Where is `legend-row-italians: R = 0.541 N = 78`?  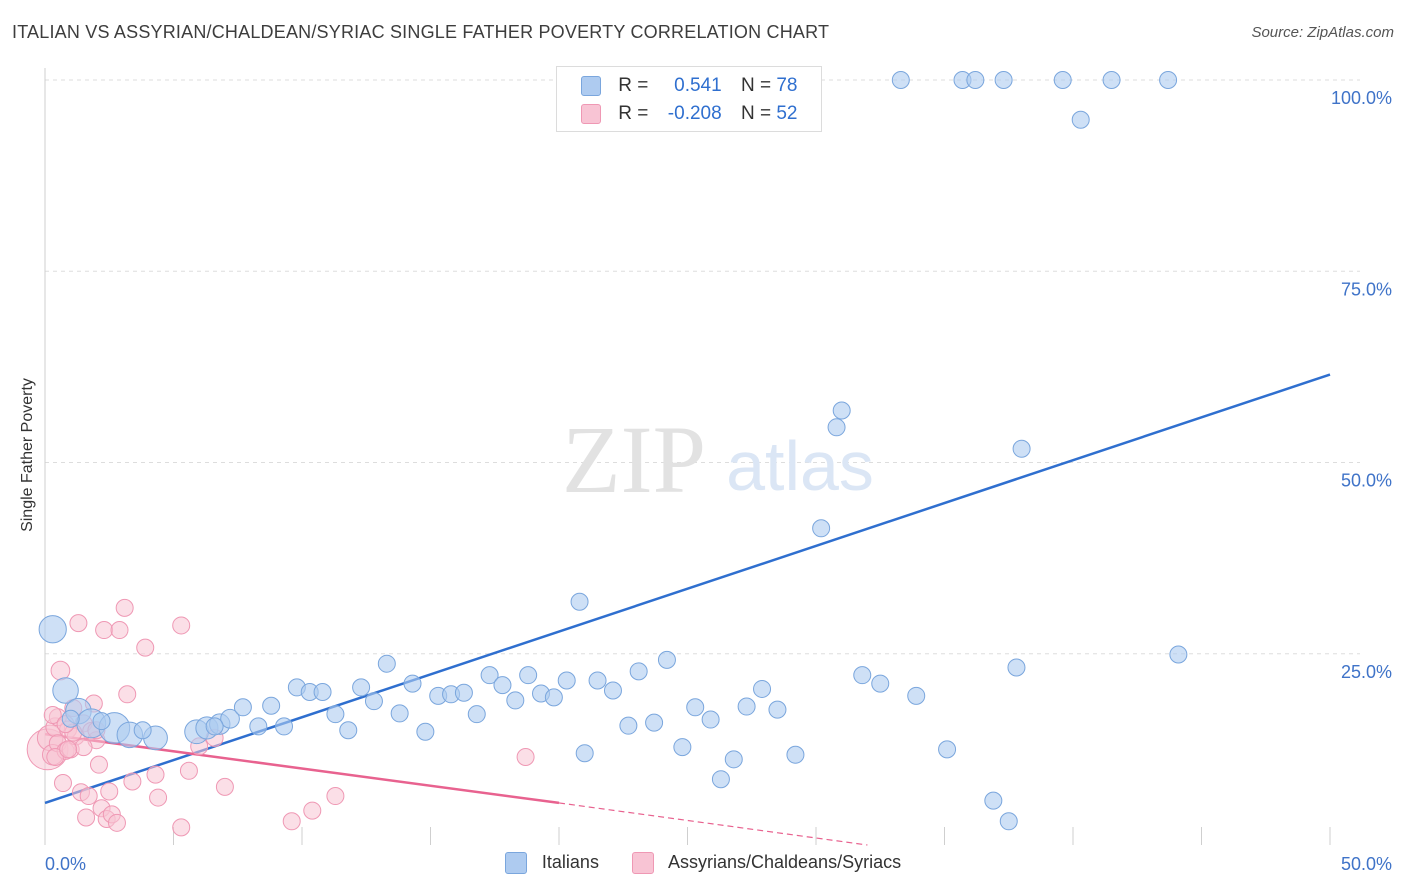 legend-row-italians: R = 0.541 N = 78 is located at coordinates (689, 87).